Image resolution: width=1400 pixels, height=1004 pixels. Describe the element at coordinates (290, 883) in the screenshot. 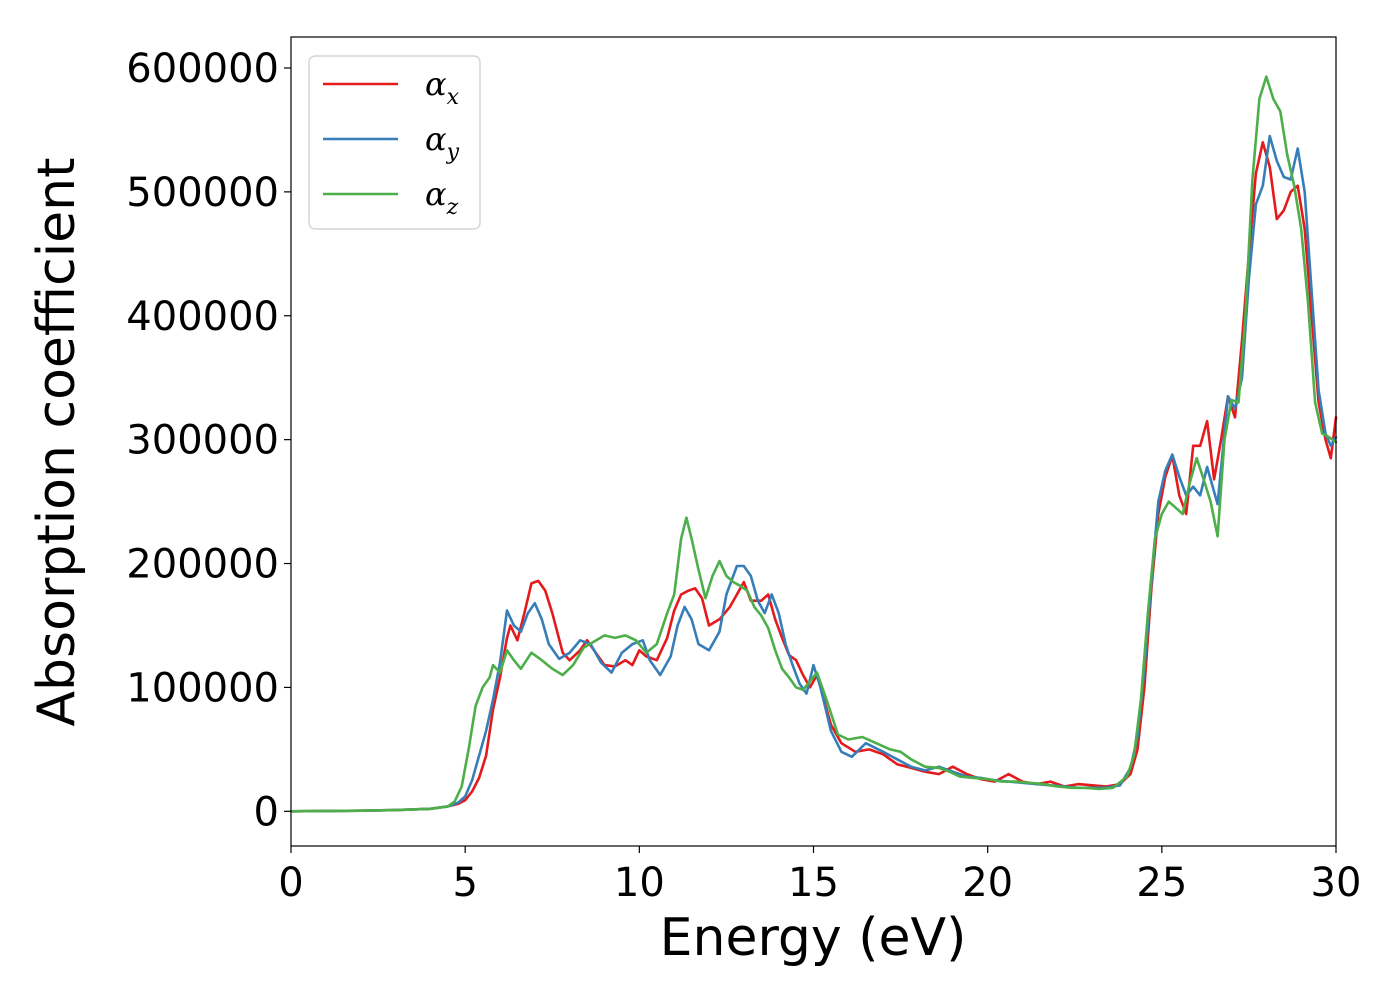

I see `x-tick-label: 0` at that location.